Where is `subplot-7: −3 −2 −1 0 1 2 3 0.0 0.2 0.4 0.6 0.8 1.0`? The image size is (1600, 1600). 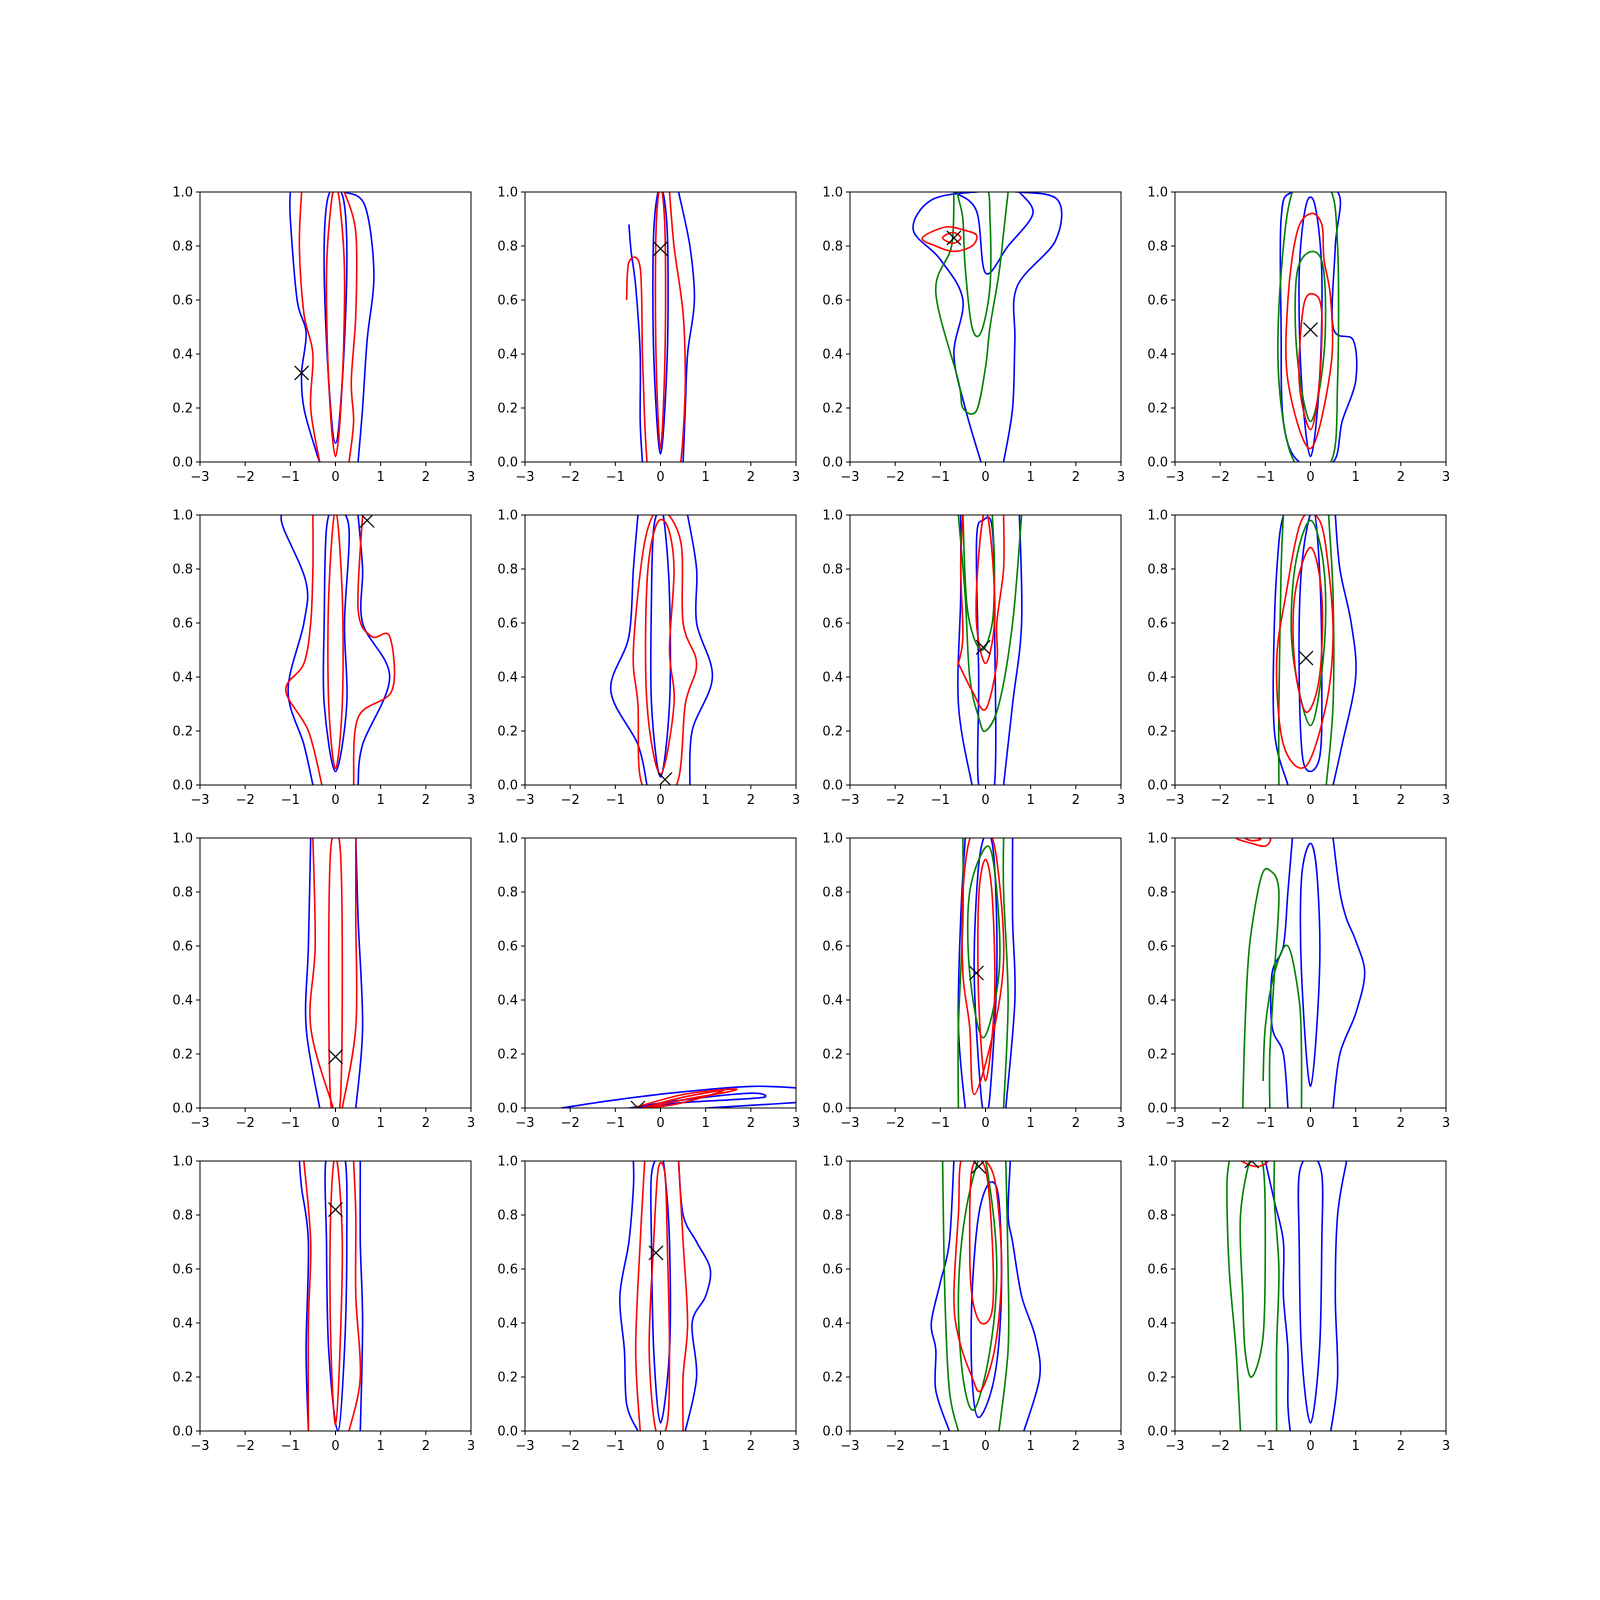
subplot-7: −3 −2 −1 0 1 2 3 0.0 0.2 0.4 0.6 0.8 1.0 is located at coordinates (973, 659).